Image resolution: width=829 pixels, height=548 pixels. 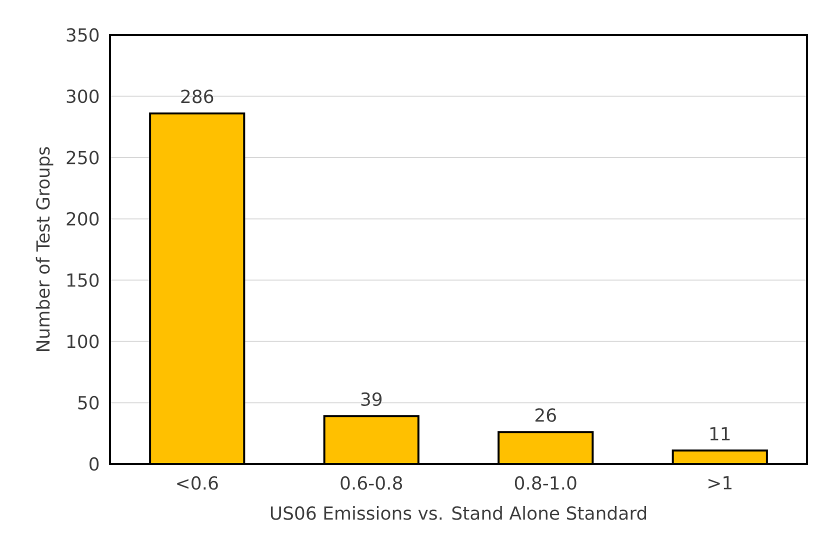 I want to click on x-tick-label: <0.6, so click(x=197, y=483).